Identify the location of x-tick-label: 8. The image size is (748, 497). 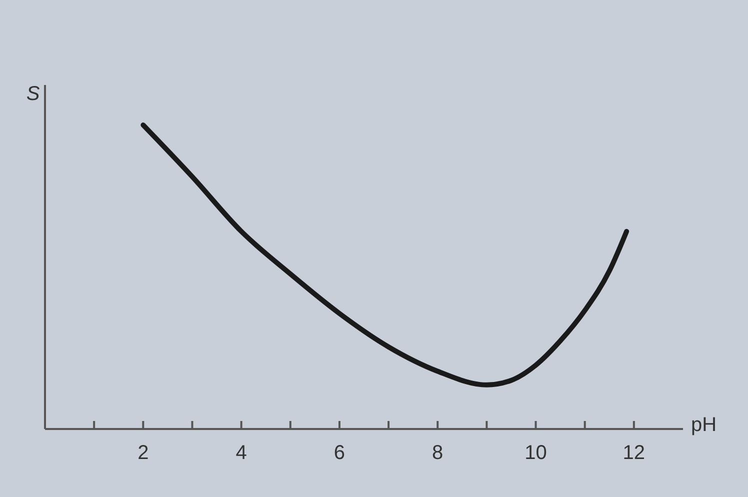
(438, 453).